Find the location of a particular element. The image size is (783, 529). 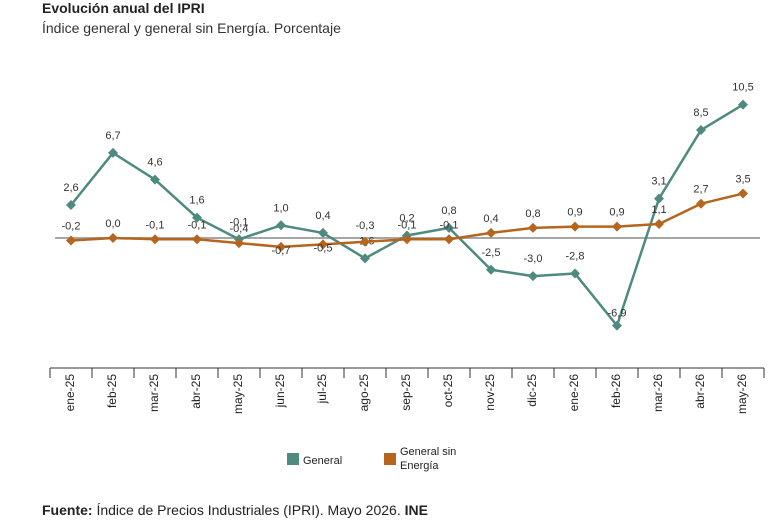

x-tick-label: abr-25 is located at coordinates (196, 391).